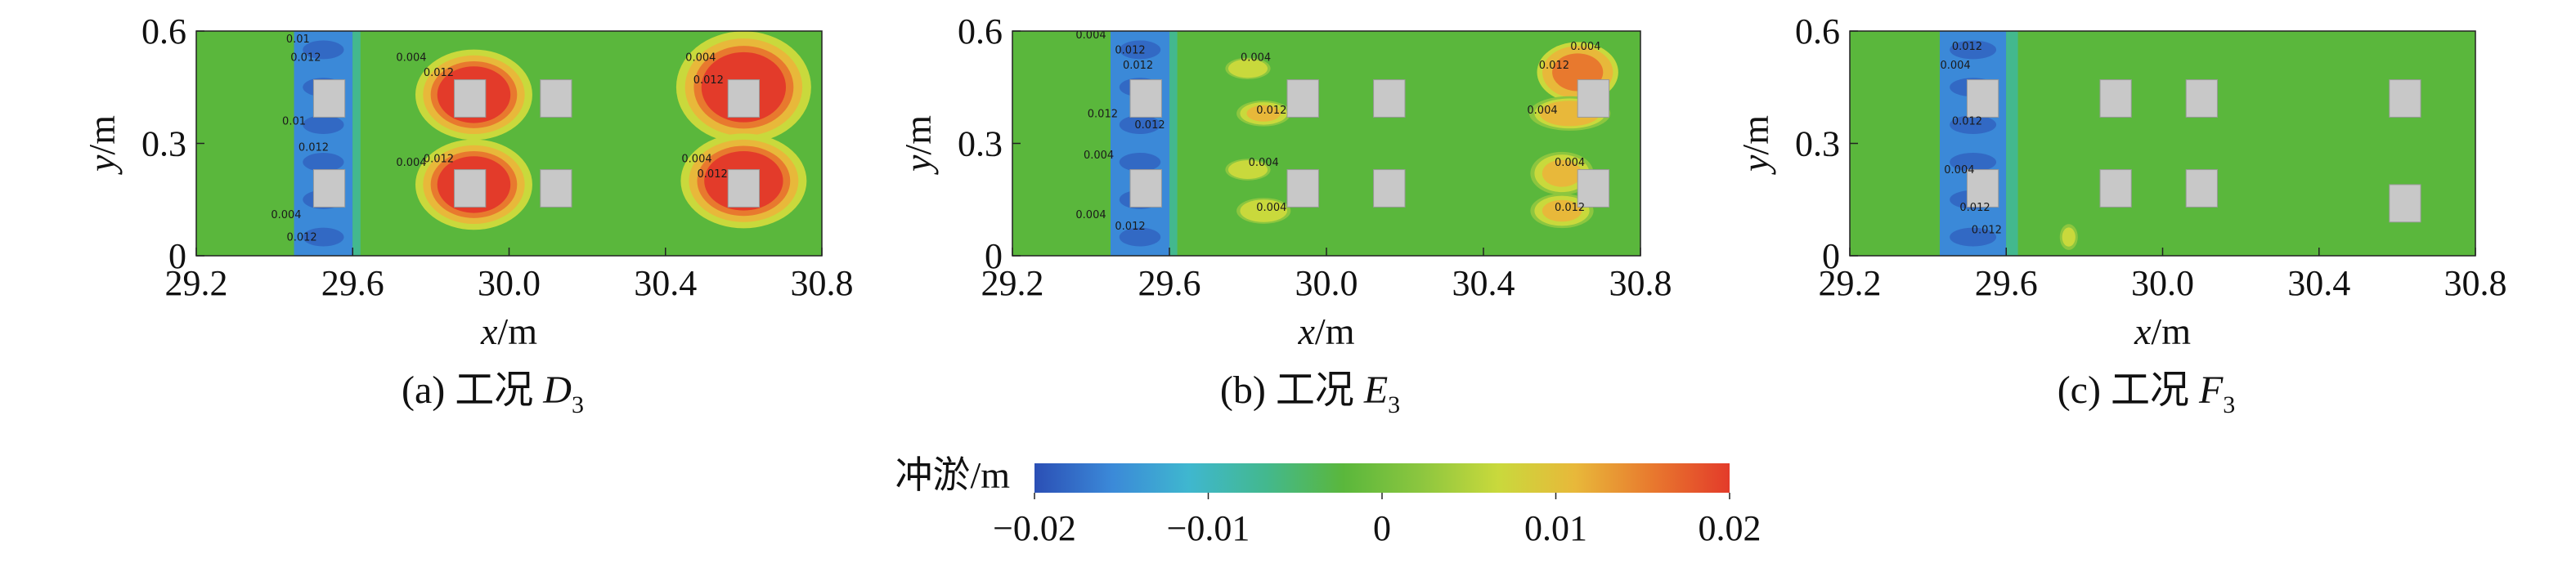  What do you see at coordinates (2162, 143) in the screenshot?
I see `plot-area: 0.012 0.004 0.012 0.004 0.012 0.012` at bounding box center [2162, 143].